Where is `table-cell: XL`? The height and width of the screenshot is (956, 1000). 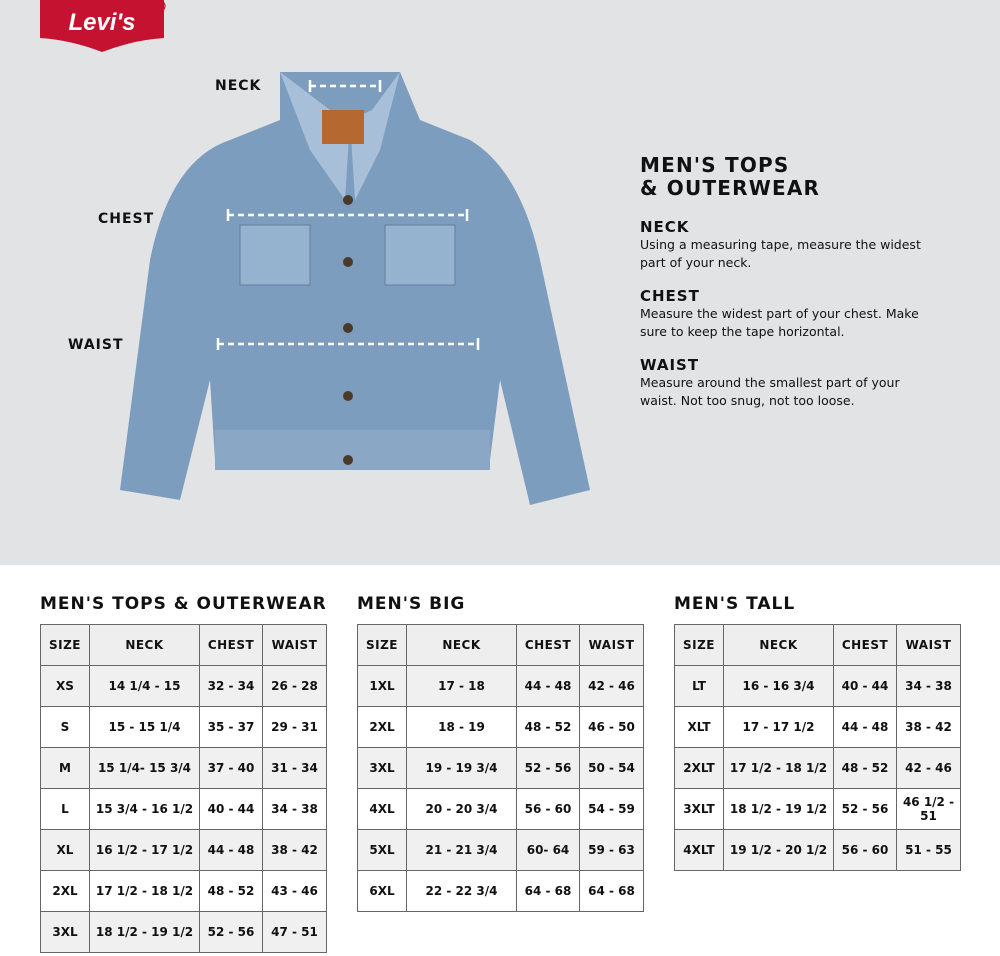 table-cell: XL is located at coordinates (65, 850).